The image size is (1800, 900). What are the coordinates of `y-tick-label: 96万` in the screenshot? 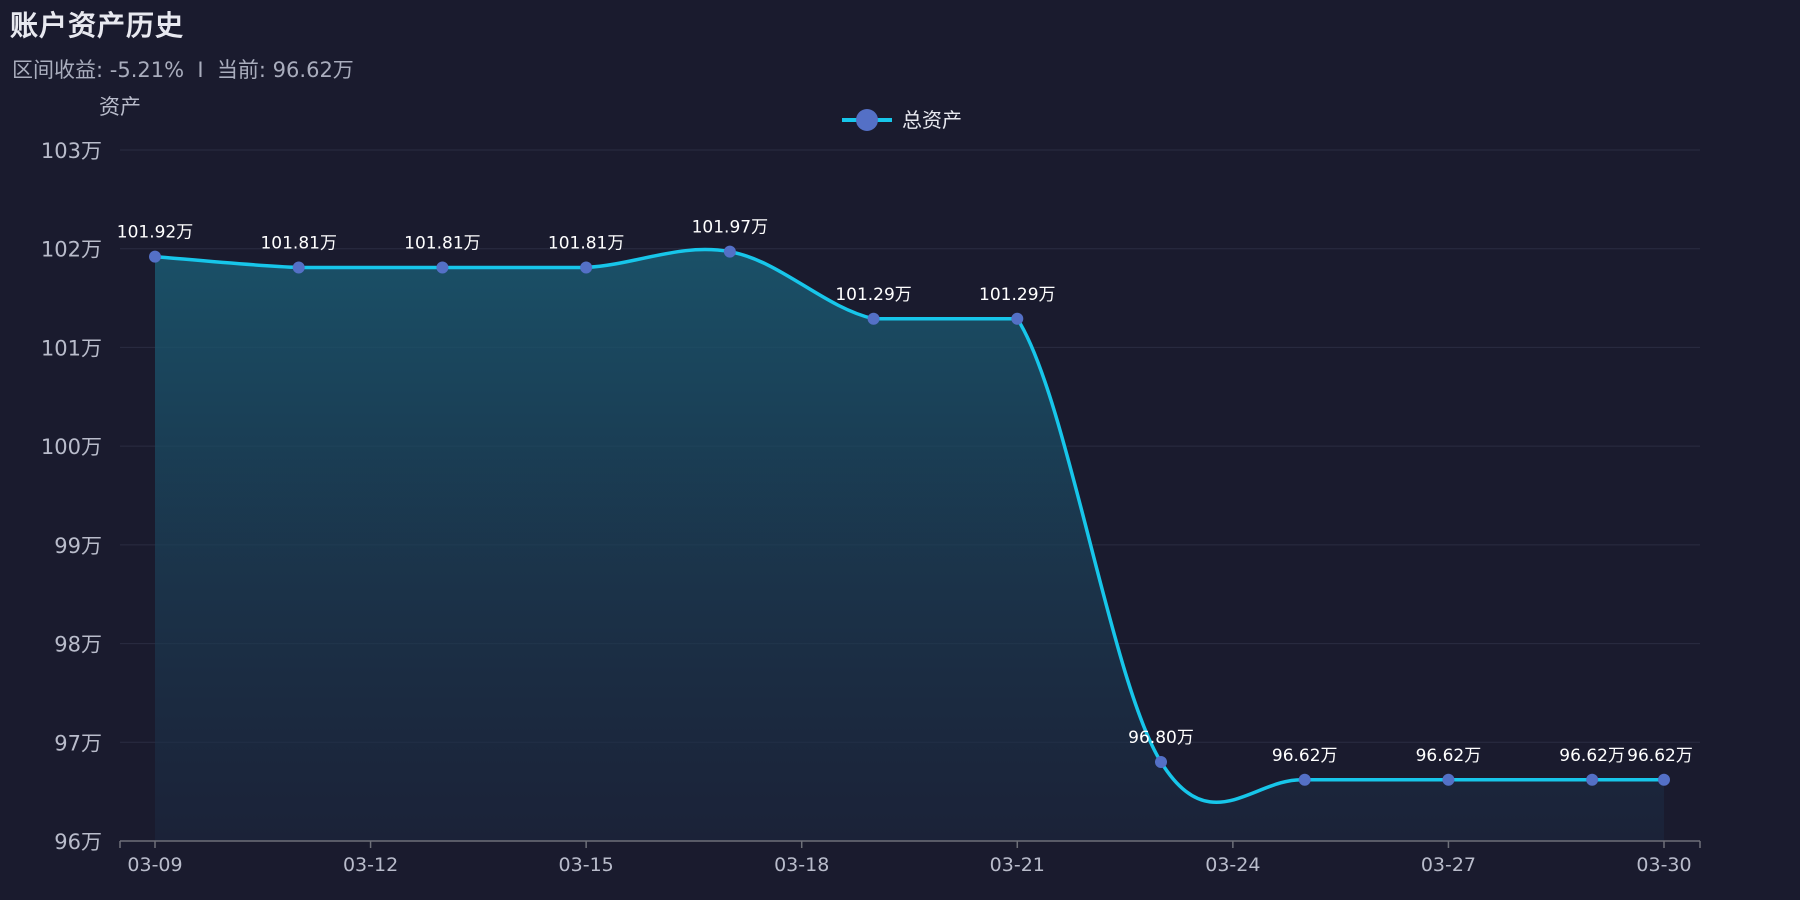 It's located at (78, 842).